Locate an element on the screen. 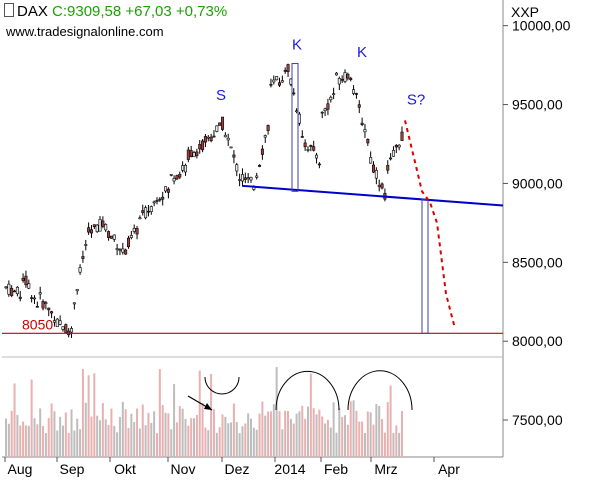 The width and height of the screenshot is (595, 480). support-label: 8050 is located at coordinates (37, 324).